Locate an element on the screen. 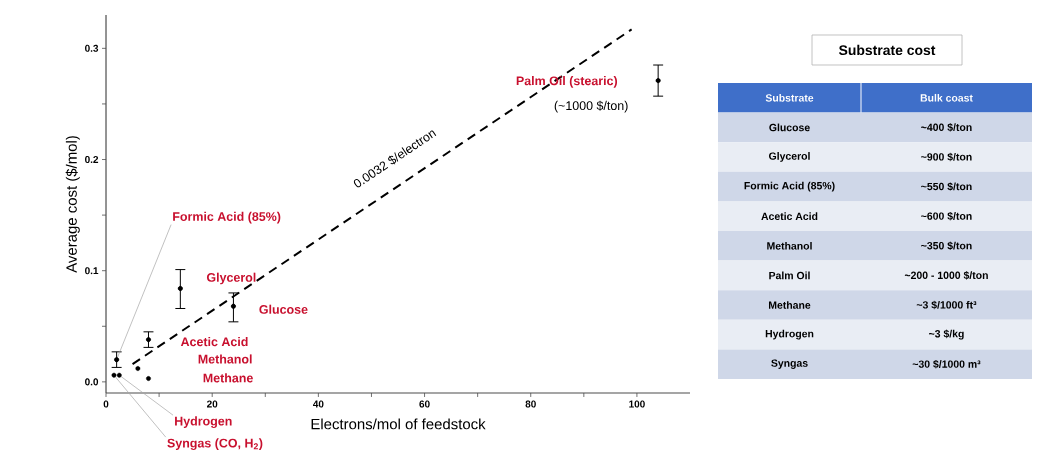 Image resolution: width=1038 pixels, height=453 pixels. annotation: Acetic Acid is located at coordinates (214, 342).